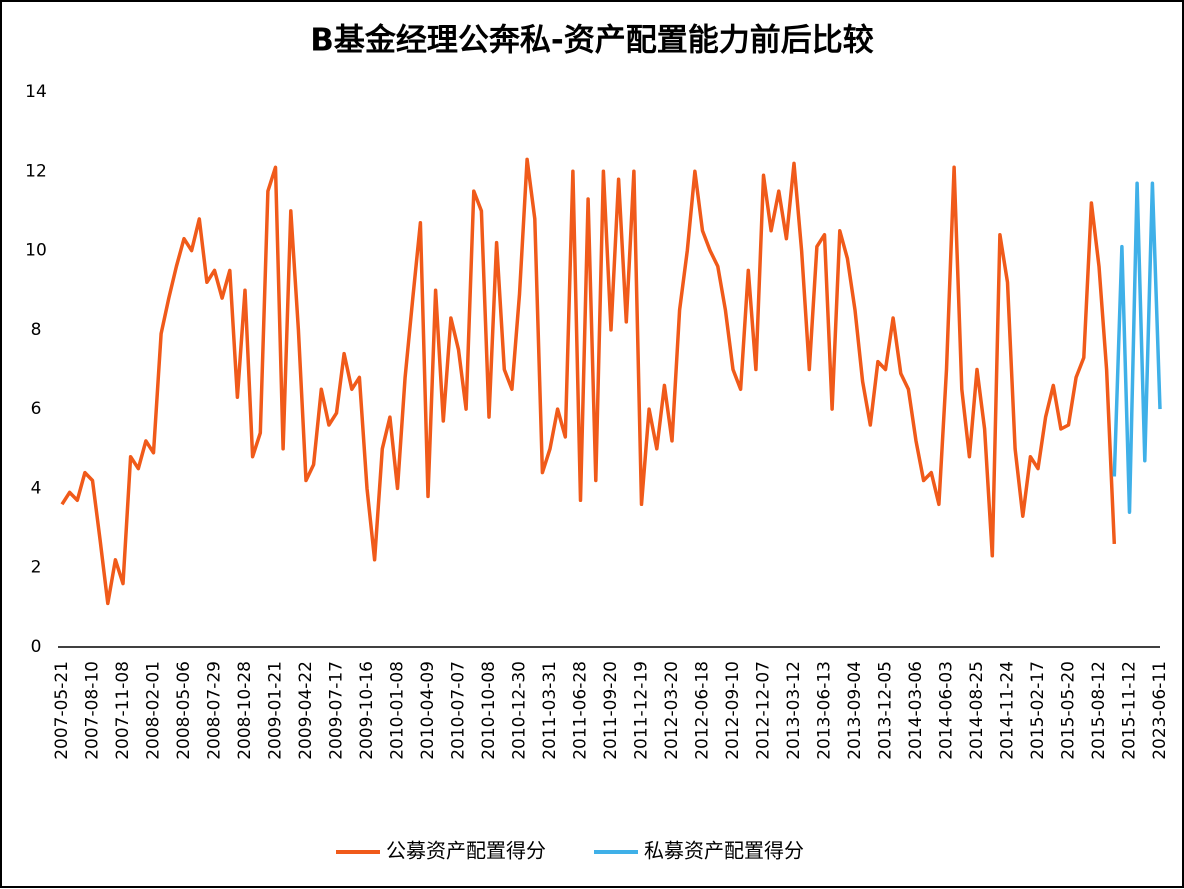 Image resolution: width=1184 pixels, height=889 pixels. I want to click on x-tick-label: 2012-12-07, so click(764, 710).